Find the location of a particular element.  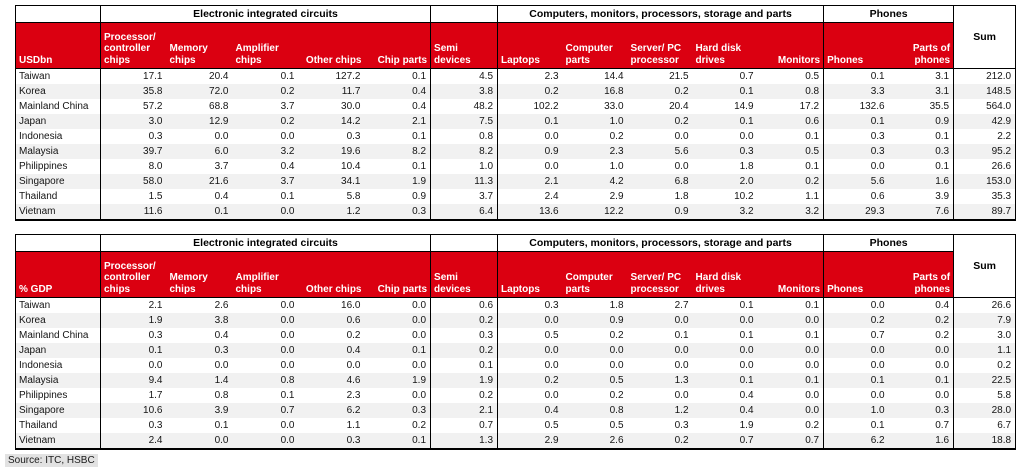

value-cell: 42.9 is located at coordinates (1001, 121).